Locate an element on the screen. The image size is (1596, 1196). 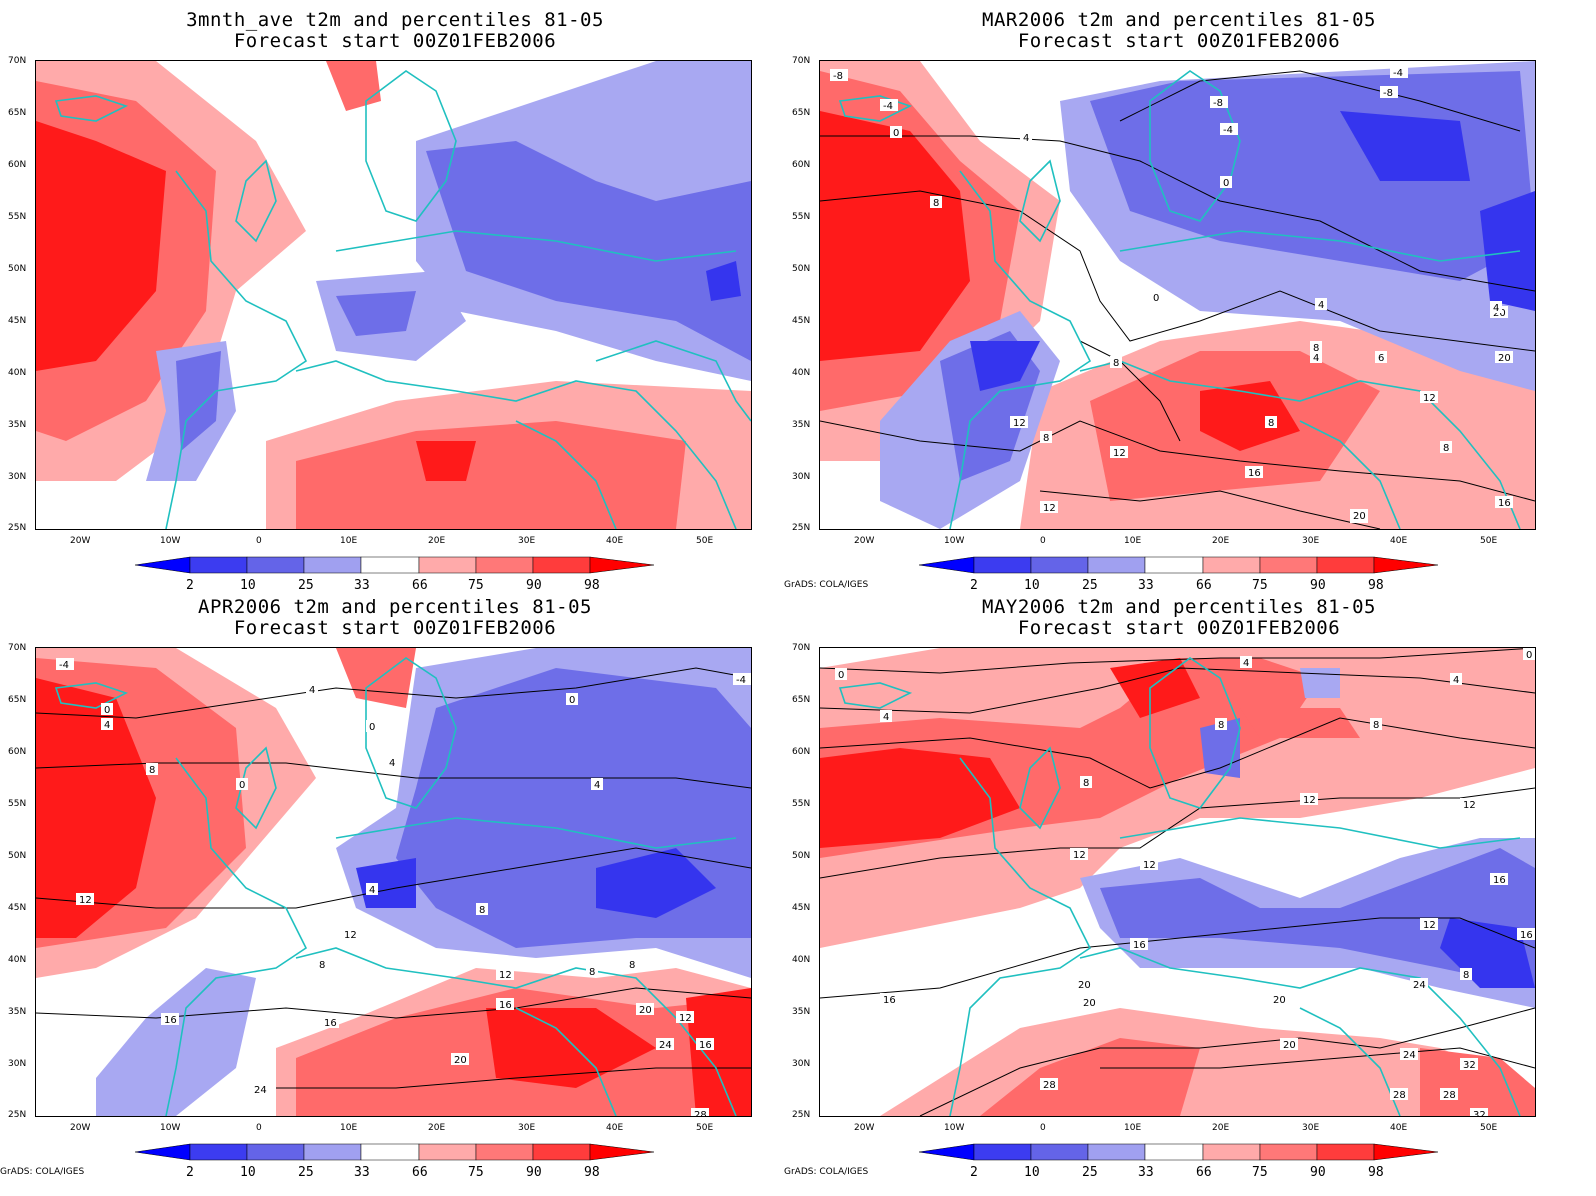
svg-text: 0 is located at coordinates (841, 675).